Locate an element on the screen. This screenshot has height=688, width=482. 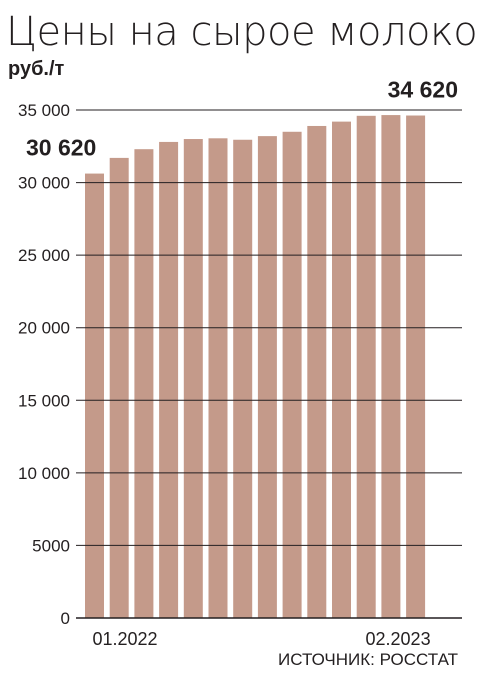
y-tick-label: 5000 is located at coordinates (51, 545).